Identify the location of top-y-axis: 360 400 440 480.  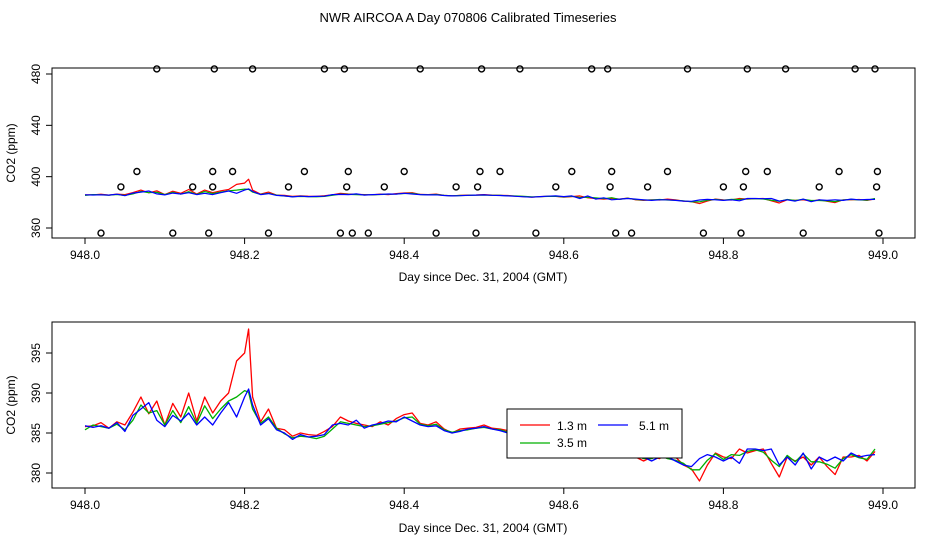
(40, 151).